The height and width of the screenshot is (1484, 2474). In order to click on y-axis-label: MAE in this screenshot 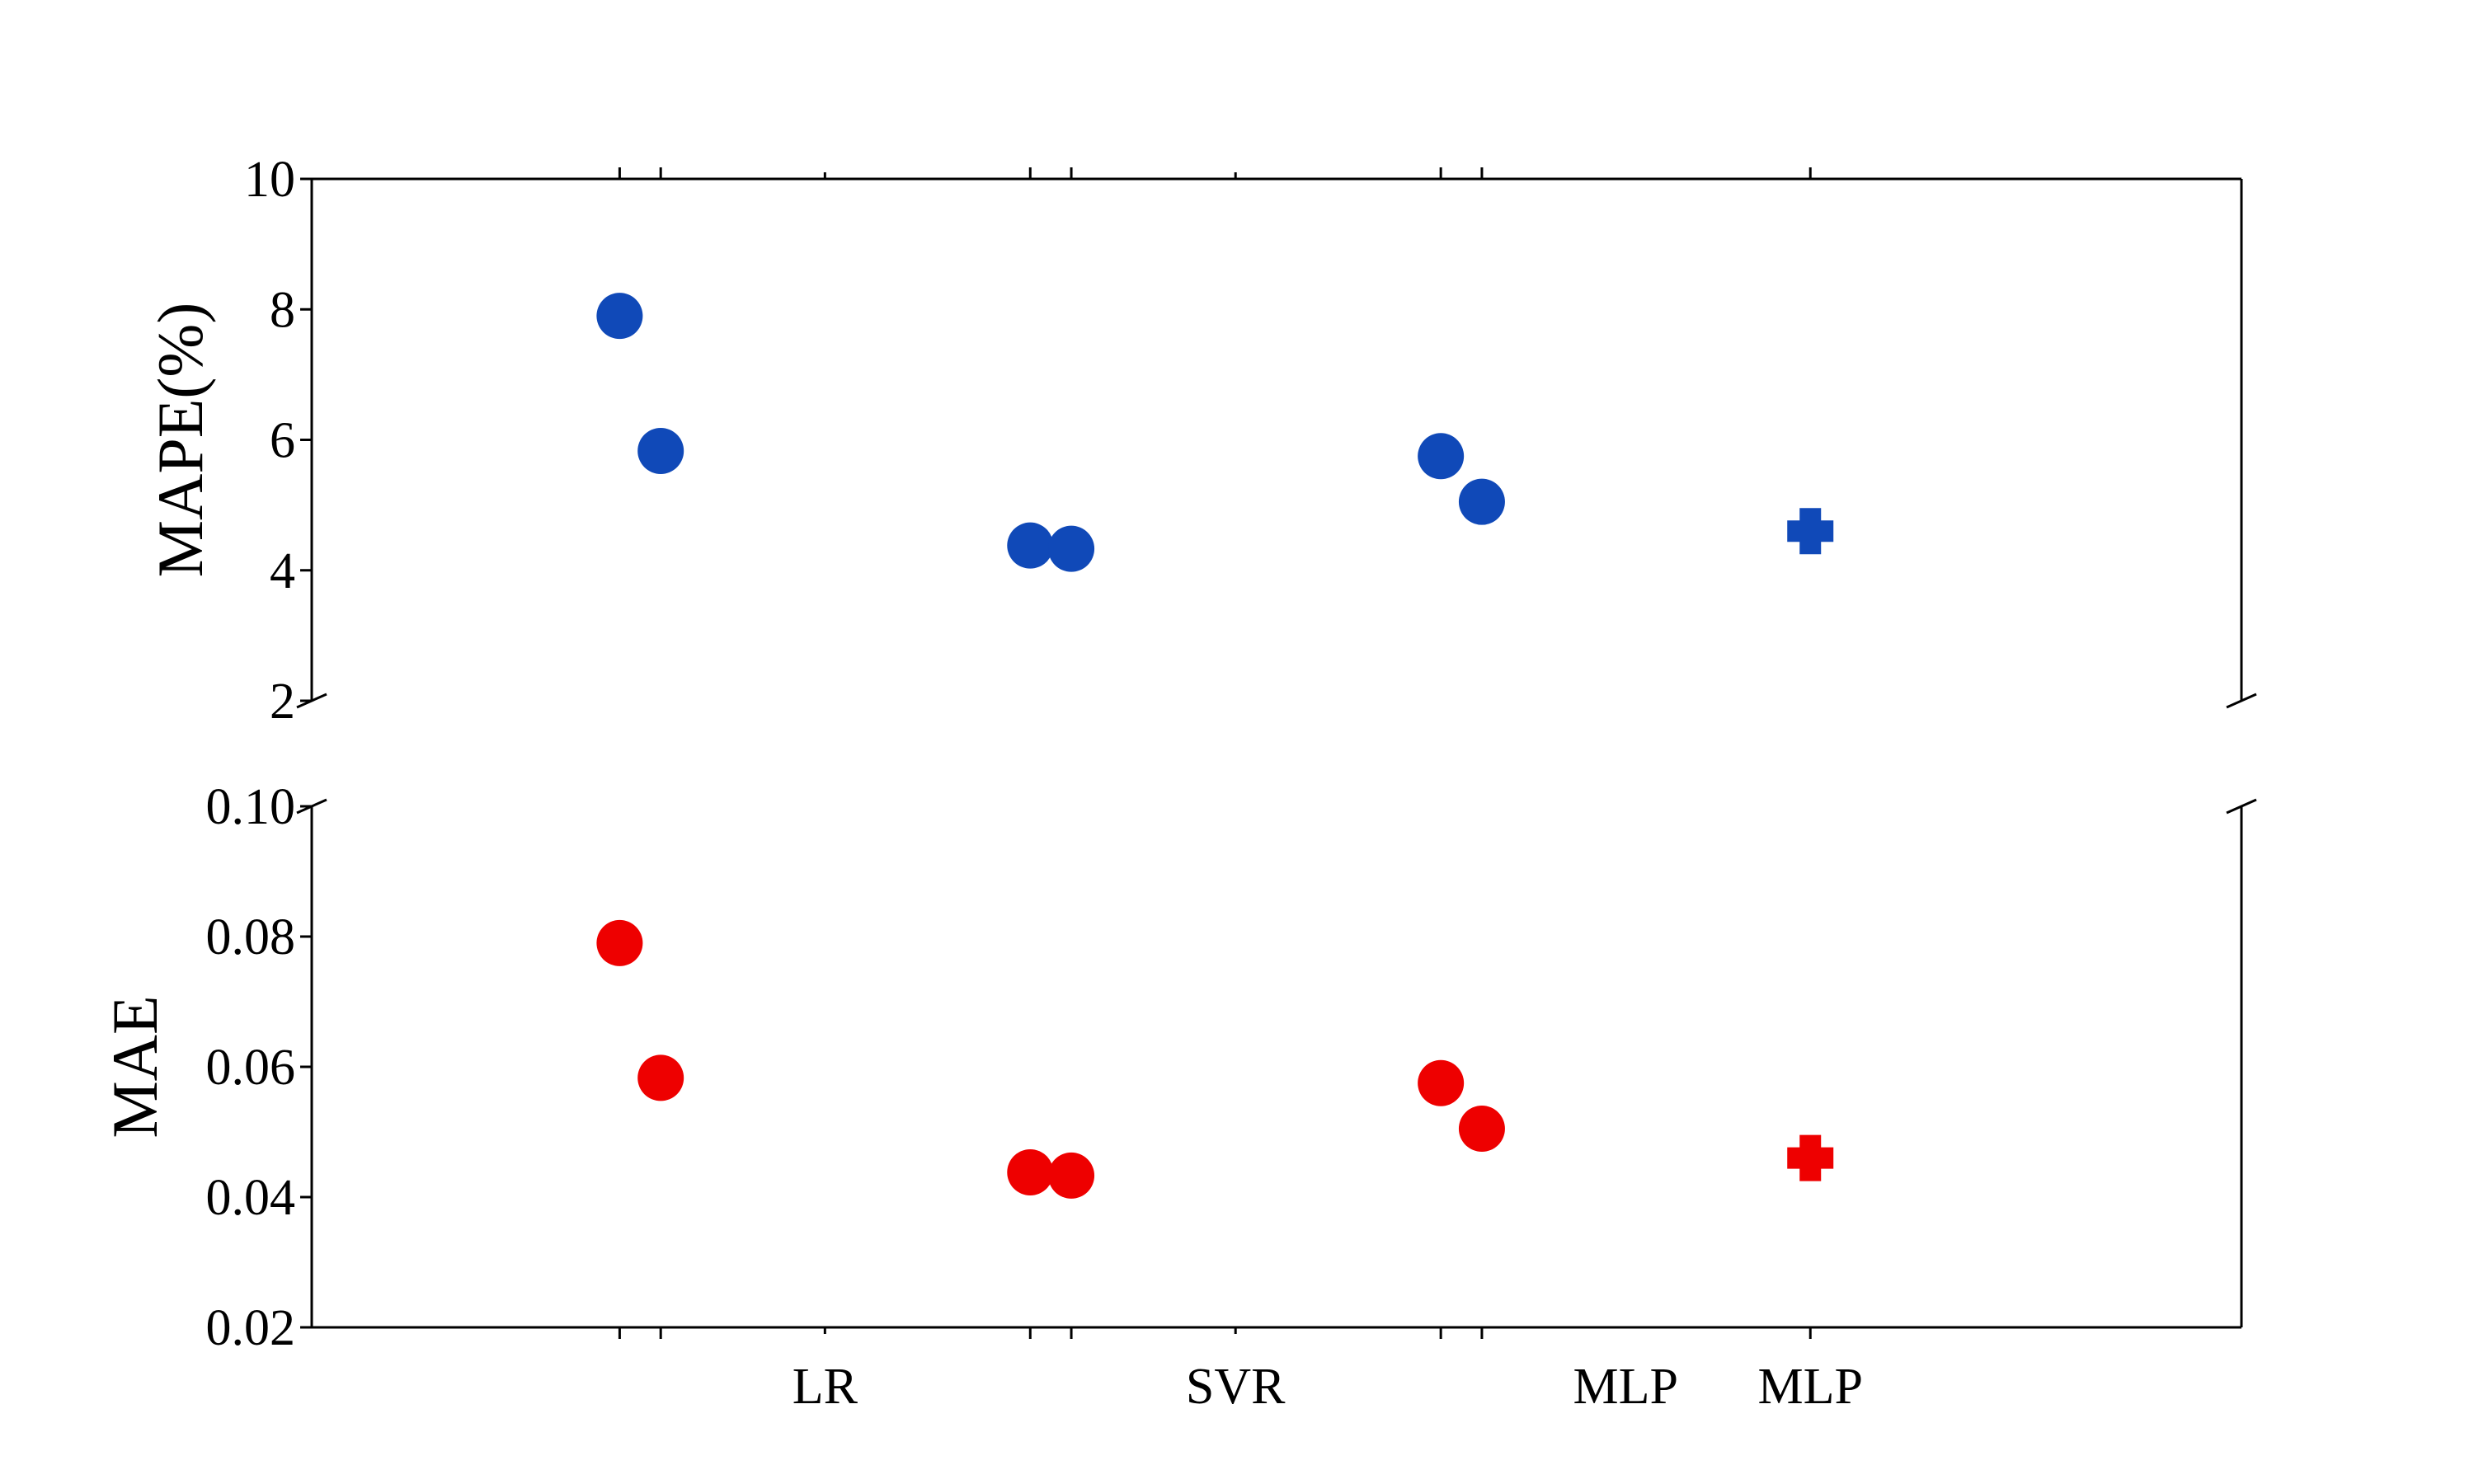, I will do `click(135, 1066)`.